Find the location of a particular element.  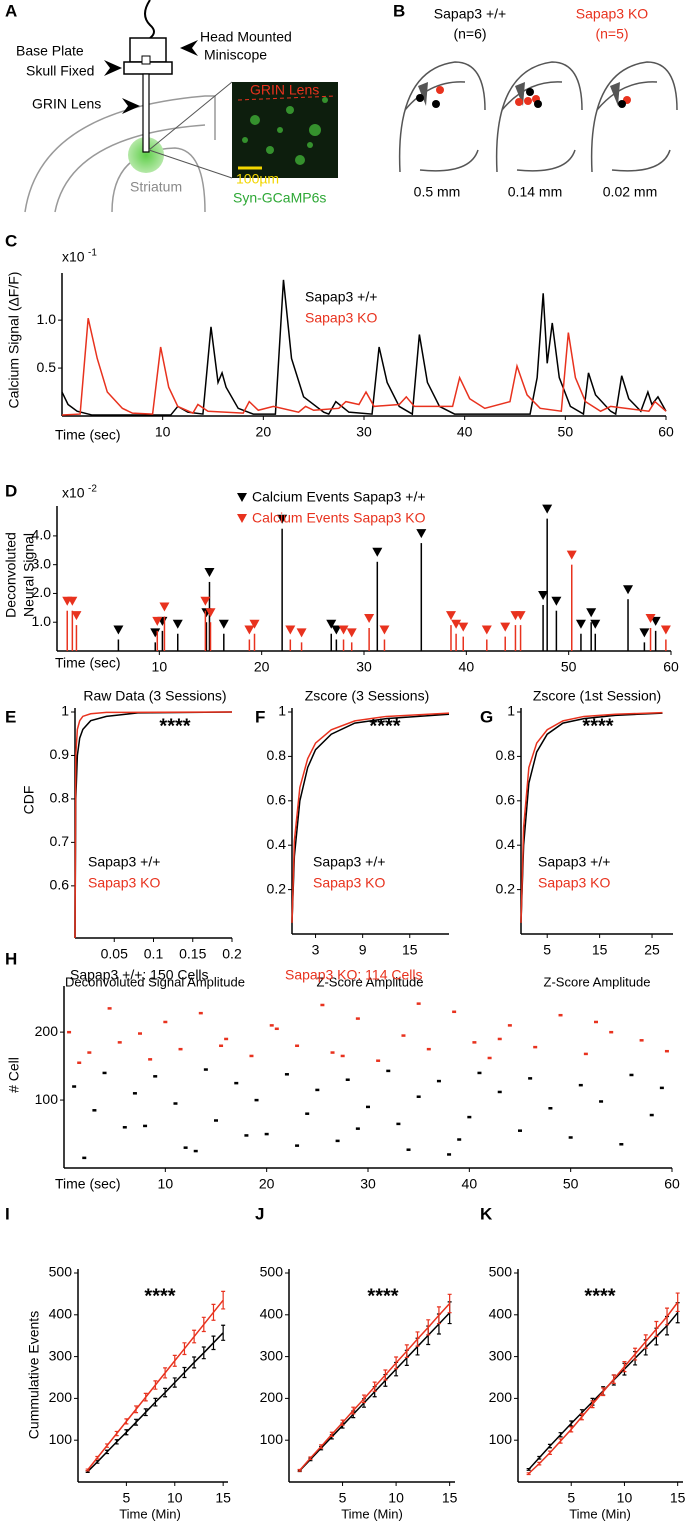

y-tick-label: 0.6 is located at coordinates (506, 800).